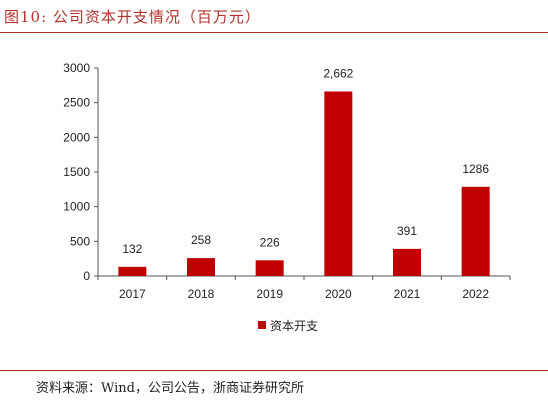 The image size is (548, 402). What do you see at coordinates (76, 68) in the screenshot?
I see `y-tick-label: 3000` at bounding box center [76, 68].